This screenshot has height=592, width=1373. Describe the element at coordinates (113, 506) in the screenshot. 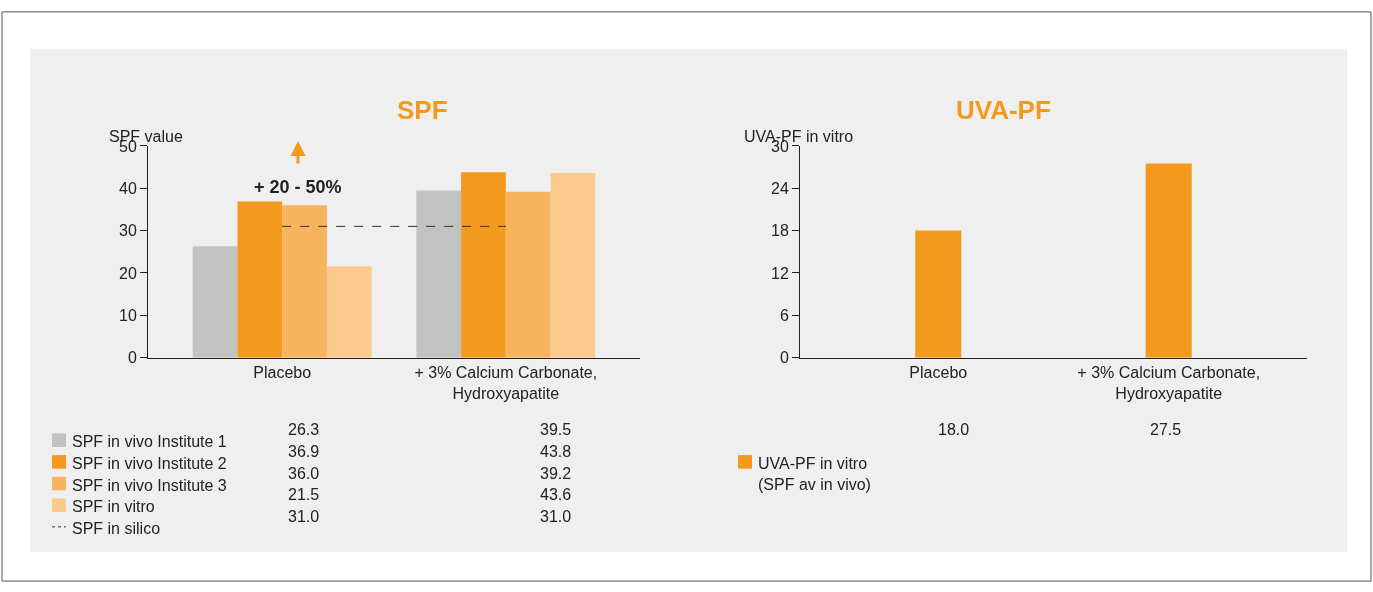

I see `legend-label: SPF in vitro` at that location.